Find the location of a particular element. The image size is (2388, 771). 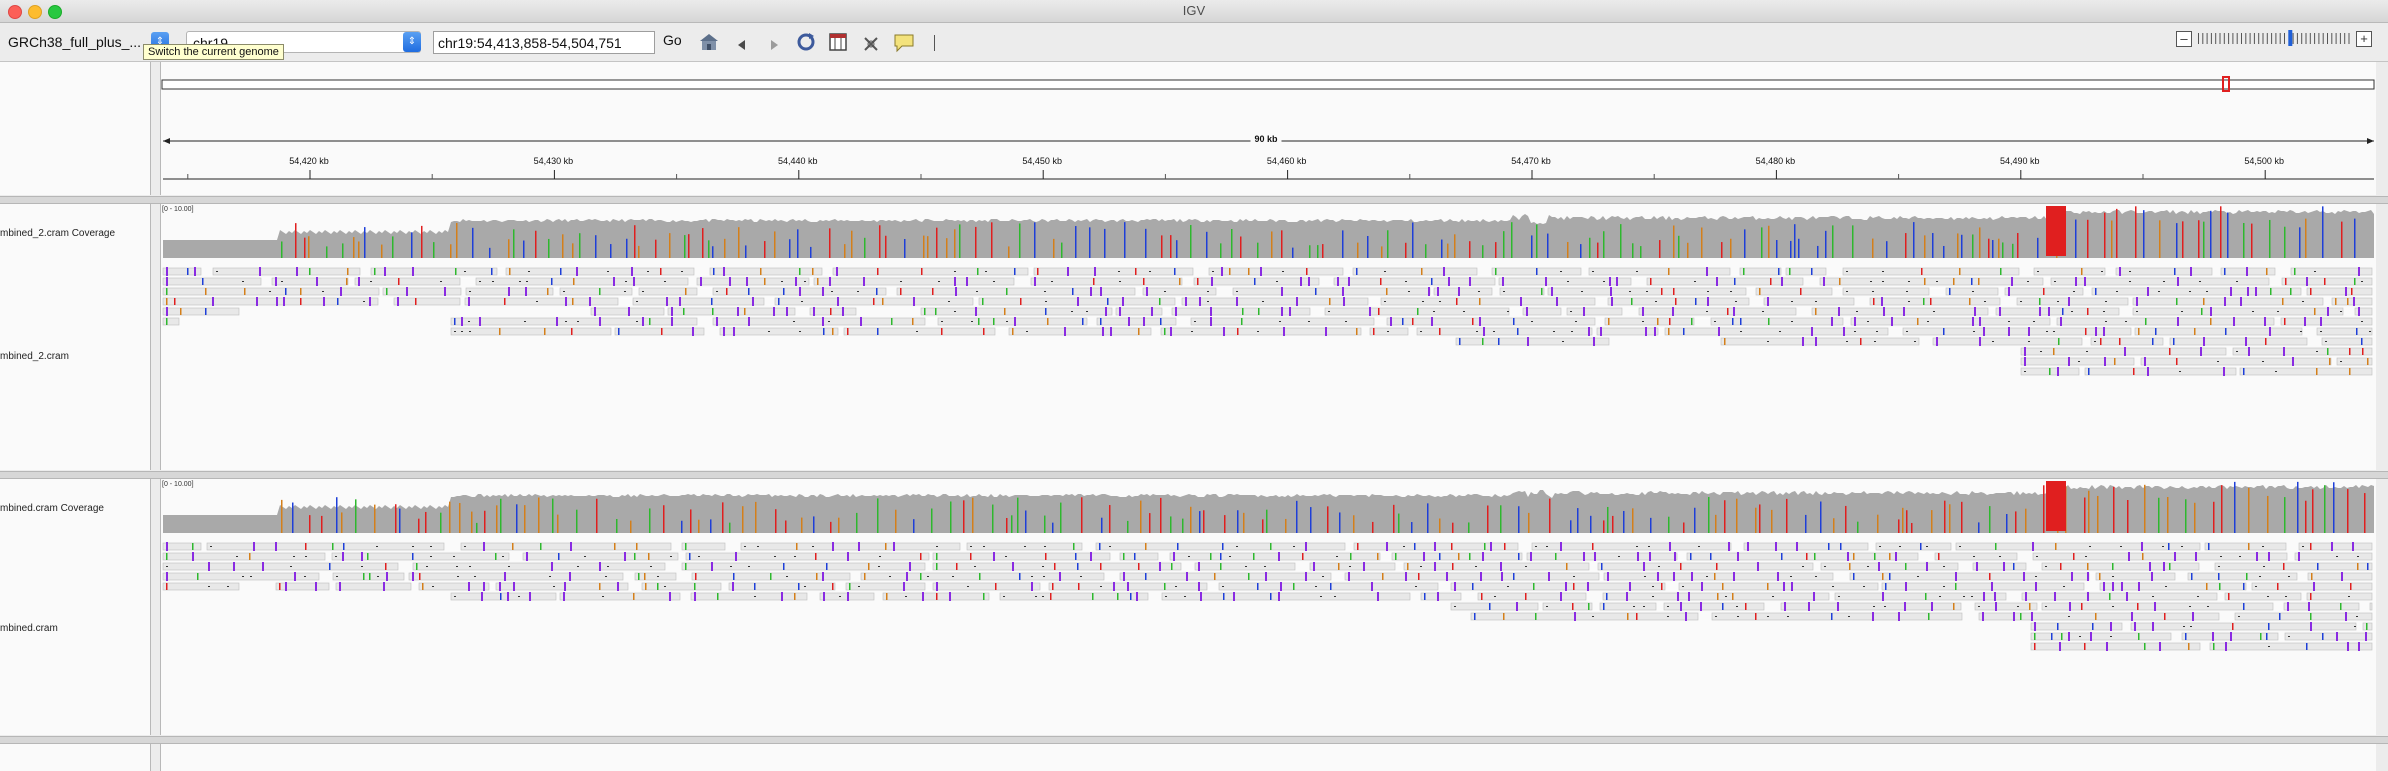

coverage-track-label: mbined.cram Coverage is located at coordinates (52, 508).